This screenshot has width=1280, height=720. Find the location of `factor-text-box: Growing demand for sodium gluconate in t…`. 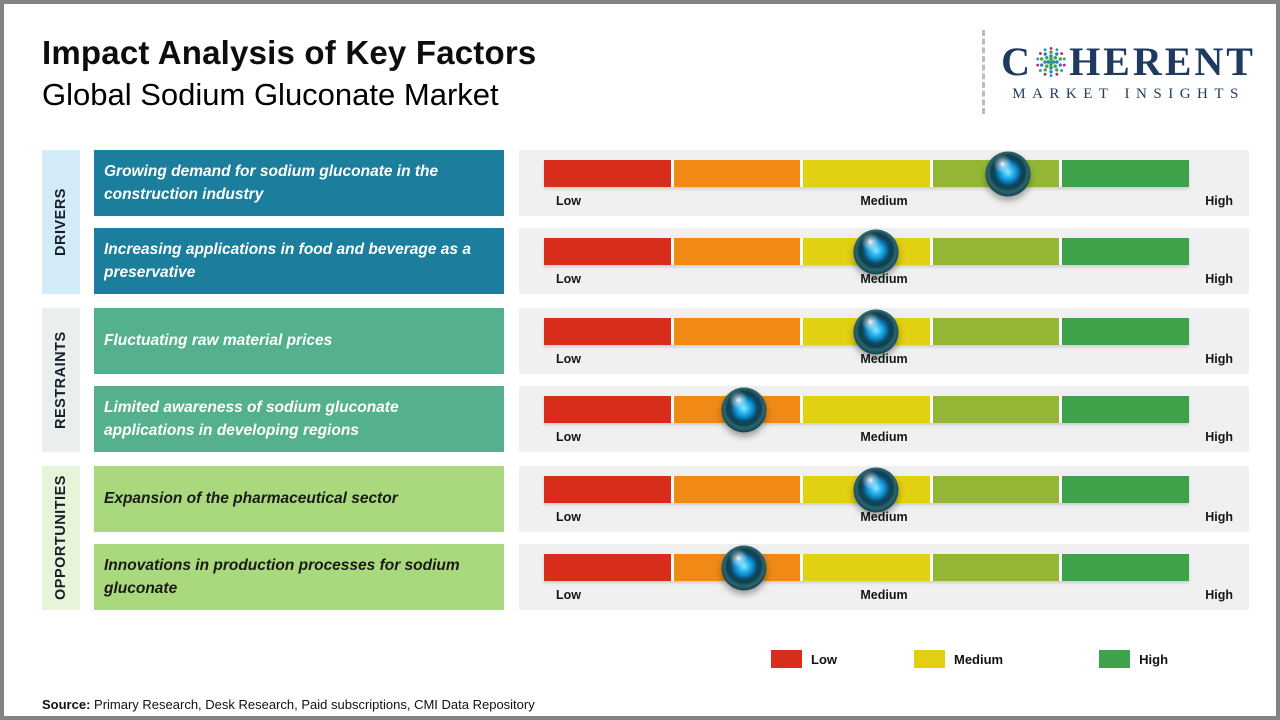

factor-text-box: Growing demand for sodium gluconate in t… is located at coordinates (299, 183).